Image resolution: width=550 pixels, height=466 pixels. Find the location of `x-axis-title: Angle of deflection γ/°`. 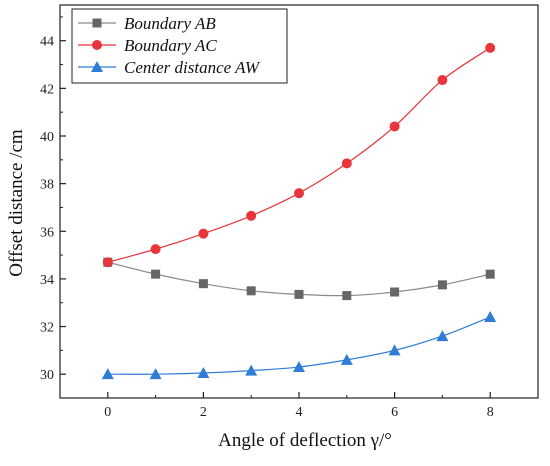

x-axis-title: Angle of deflection γ/° is located at coordinates (305, 440).